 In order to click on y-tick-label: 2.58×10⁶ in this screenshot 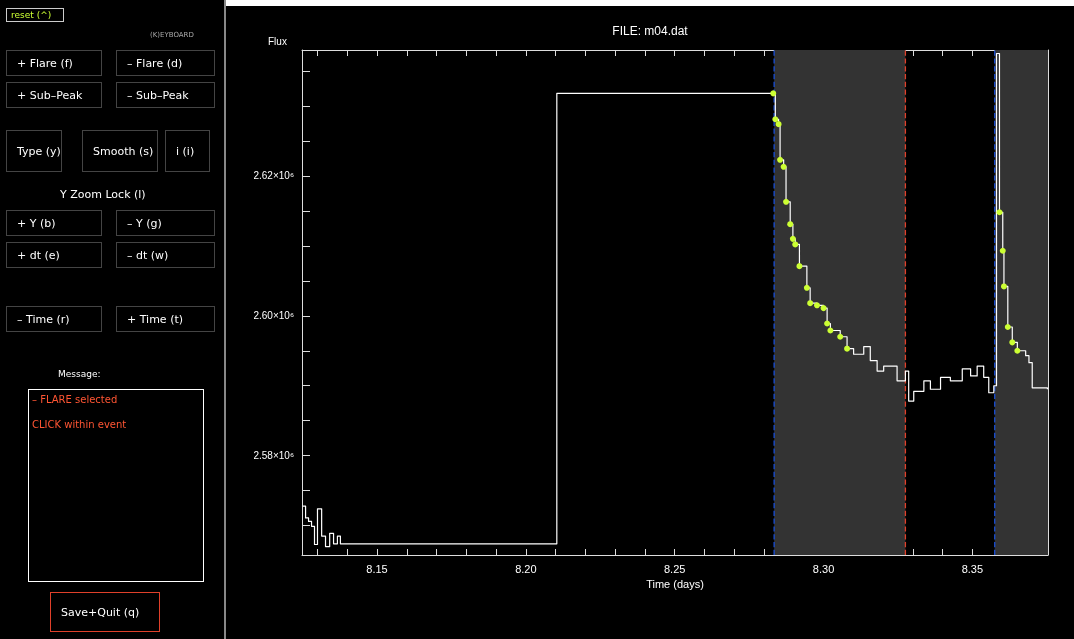, I will do `click(273, 456)`.